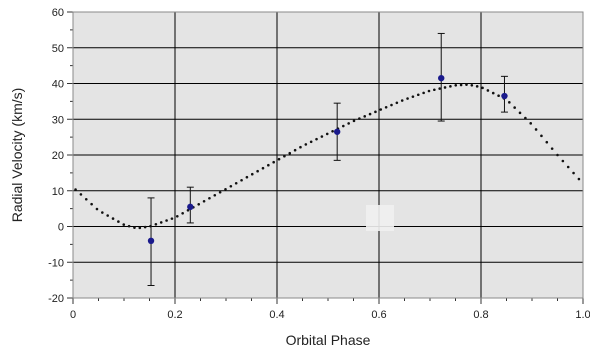 This screenshot has width=590, height=350. I want to click on y-tick-label: 40, so click(58, 85).